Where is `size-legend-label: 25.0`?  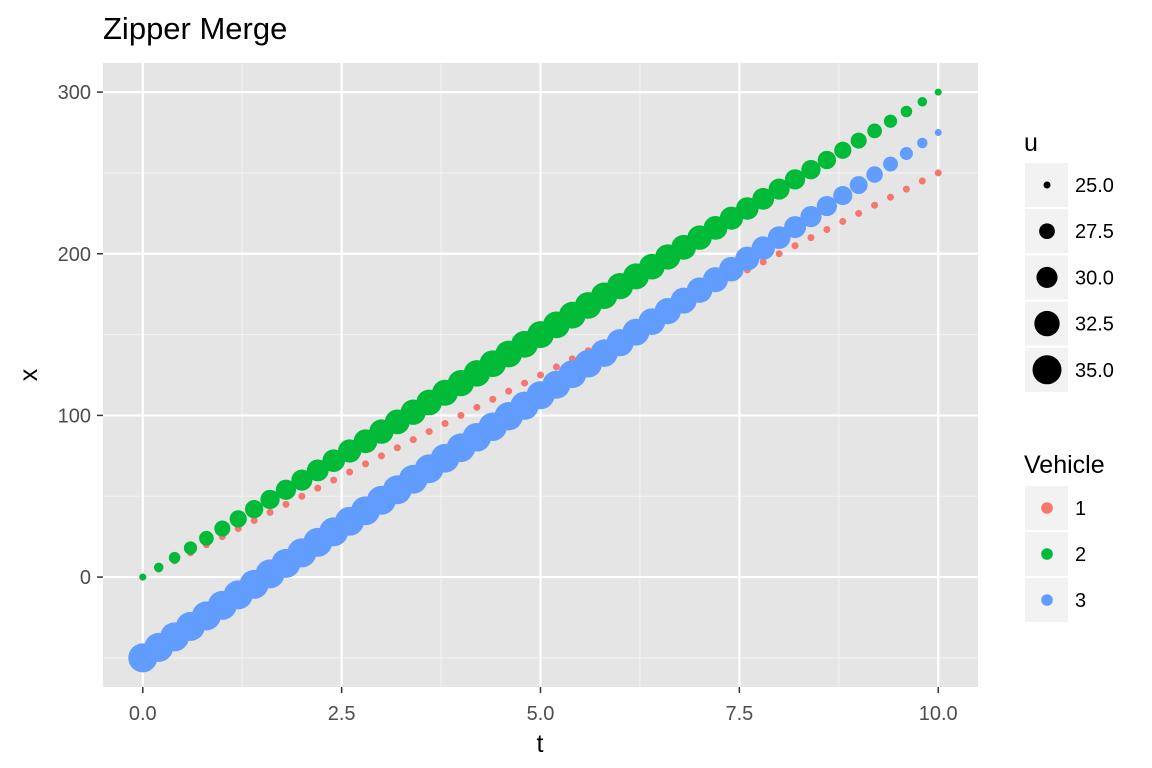
size-legend-label: 25.0 is located at coordinates (1094, 186).